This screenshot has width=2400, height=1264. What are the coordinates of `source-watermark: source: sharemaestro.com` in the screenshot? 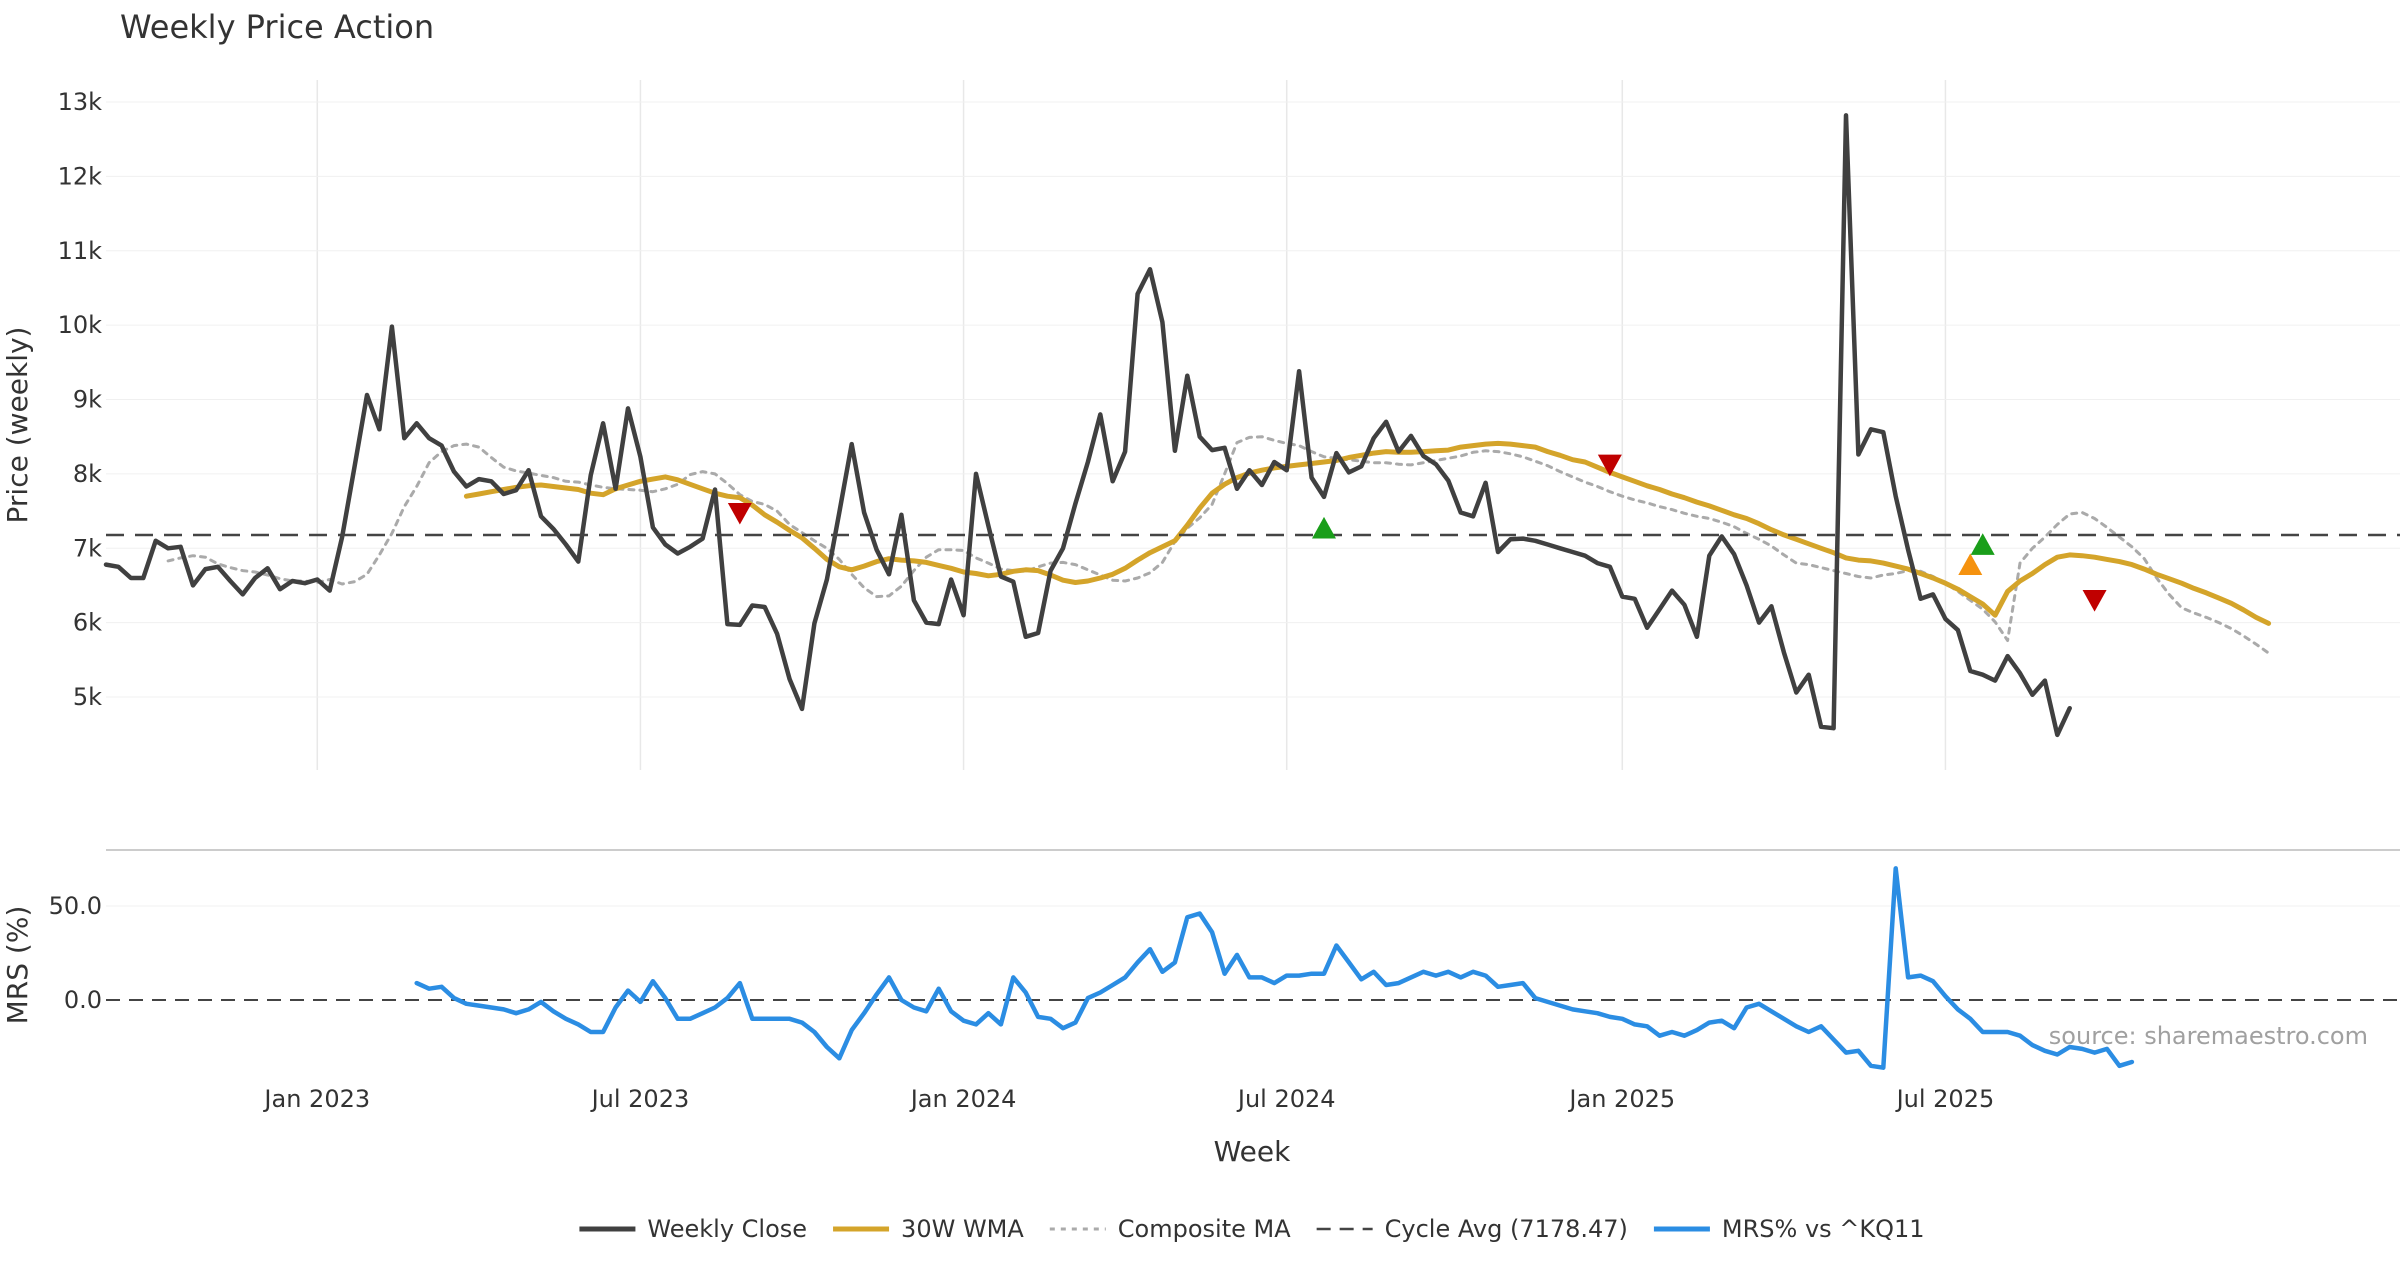 It's located at (2208, 1036).